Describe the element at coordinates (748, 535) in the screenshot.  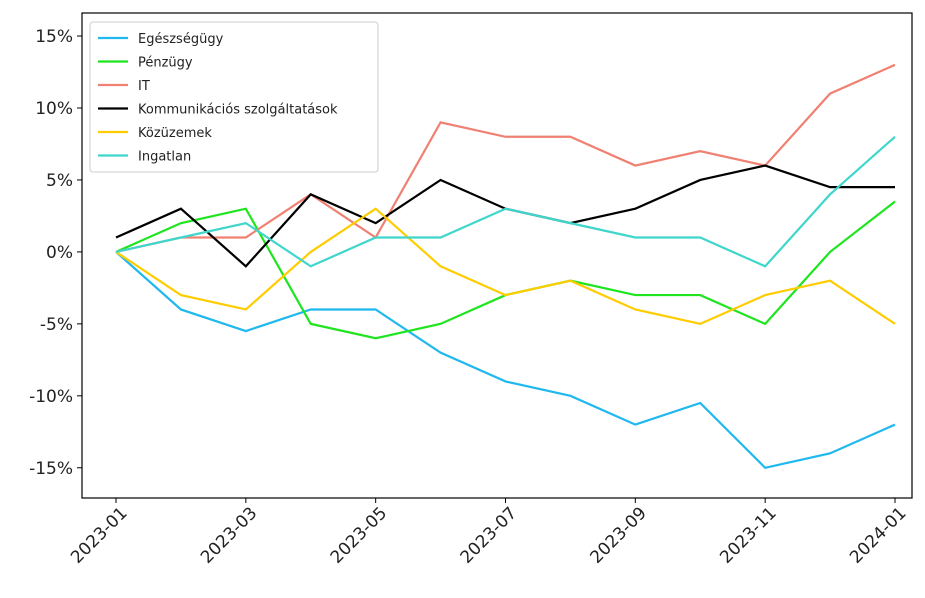
I see `x-tick-label: 2023-11` at that location.